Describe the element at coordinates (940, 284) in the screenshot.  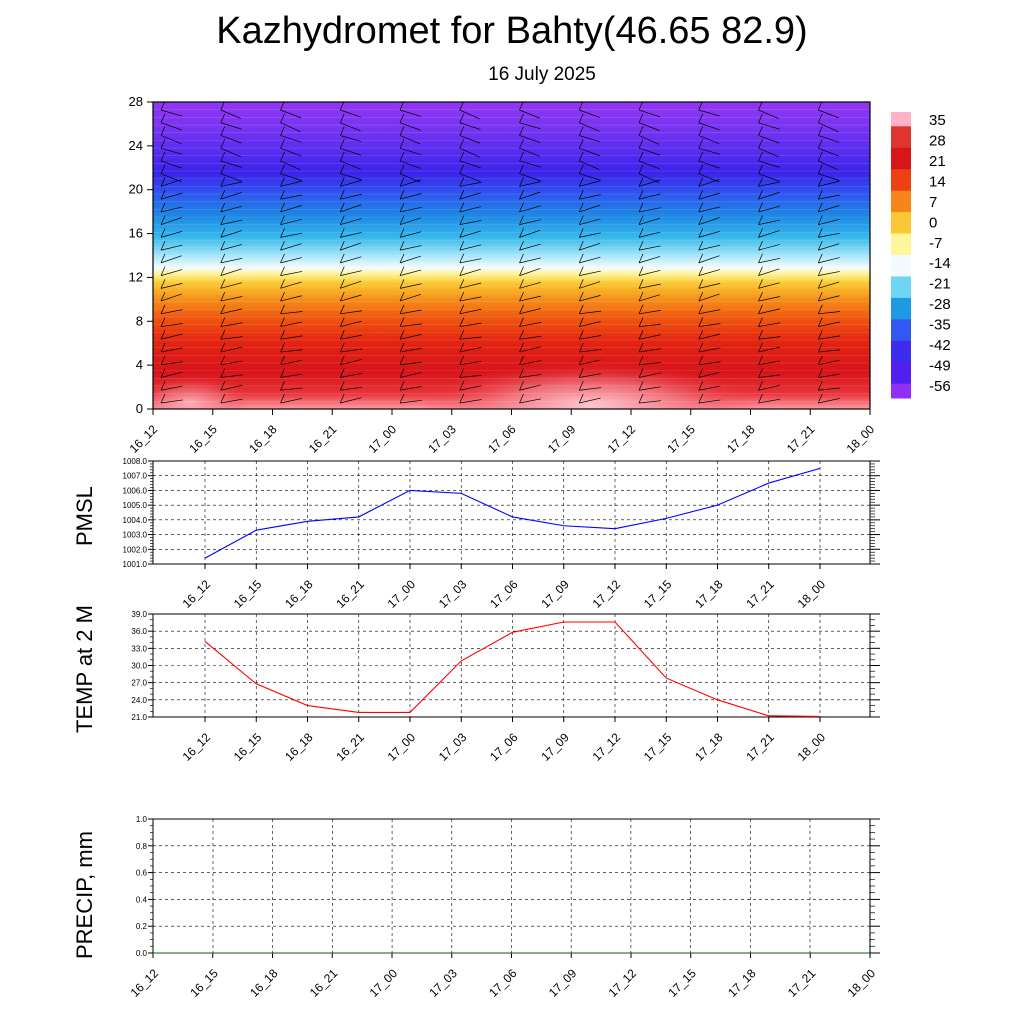
I see `colorbar-label: -21` at that location.